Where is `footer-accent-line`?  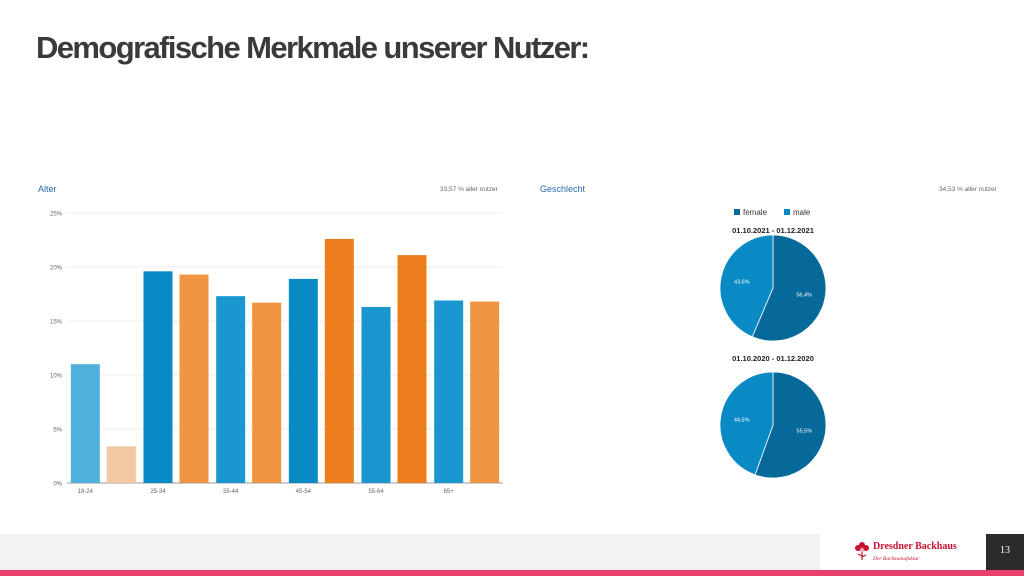
footer-accent-line is located at coordinates (512, 573).